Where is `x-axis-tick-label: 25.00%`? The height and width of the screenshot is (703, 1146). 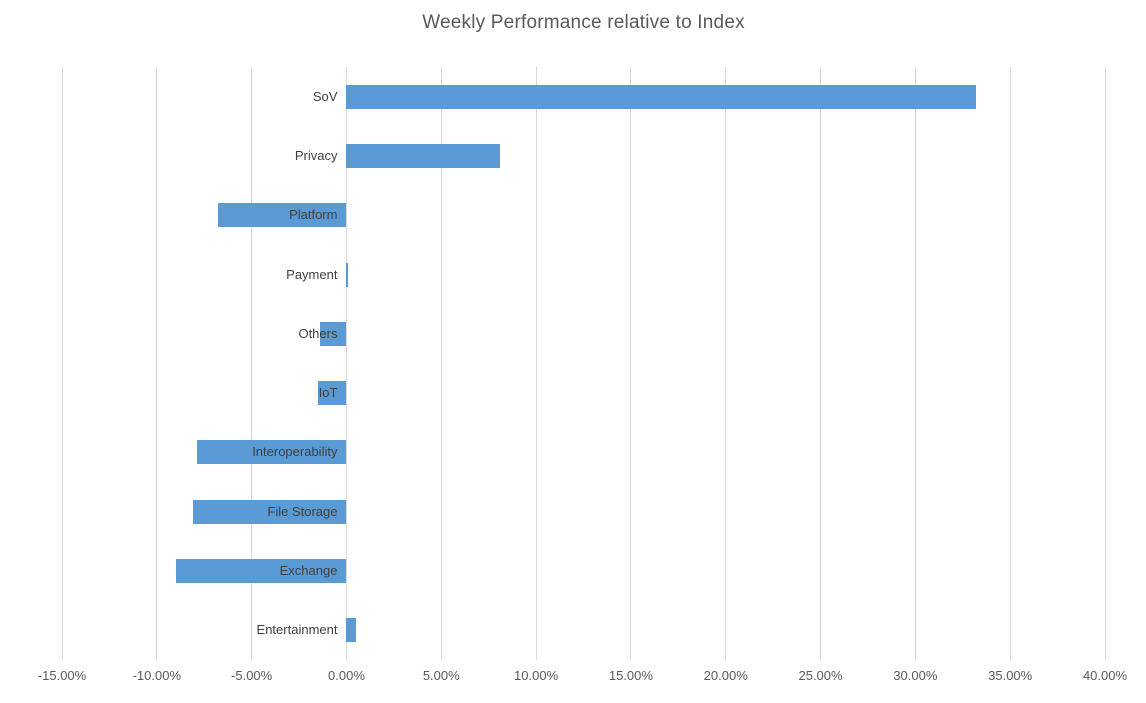 x-axis-tick-label: 25.00% is located at coordinates (820, 675).